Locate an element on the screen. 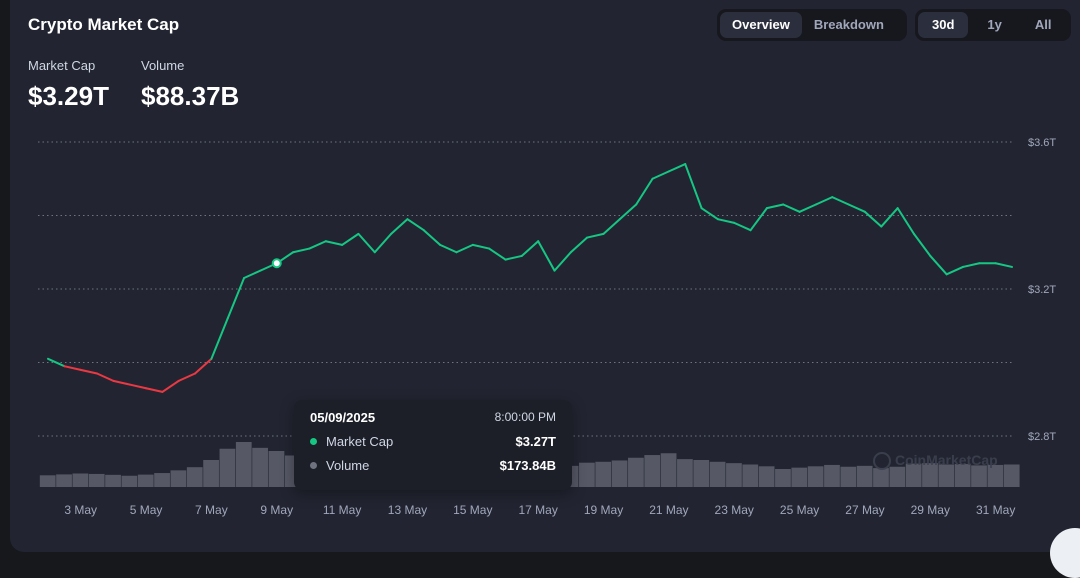 This screenshot has height=578, width=1080. x-tick-label: 19 May is located at coordinates (603, 510).